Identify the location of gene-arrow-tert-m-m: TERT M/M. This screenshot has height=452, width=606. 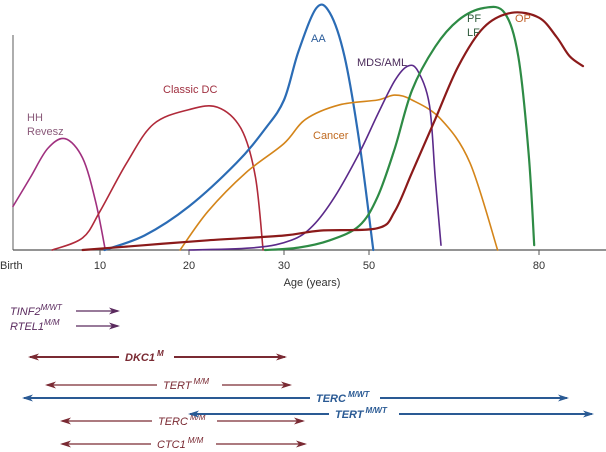
(168, 384).